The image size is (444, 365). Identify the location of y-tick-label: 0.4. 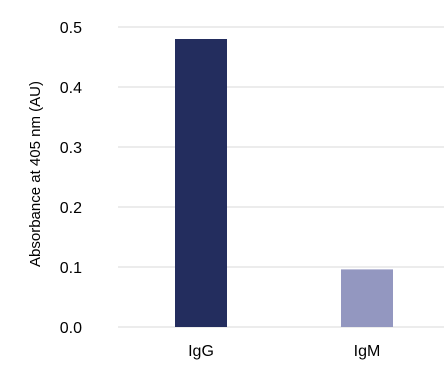
(71, 88).